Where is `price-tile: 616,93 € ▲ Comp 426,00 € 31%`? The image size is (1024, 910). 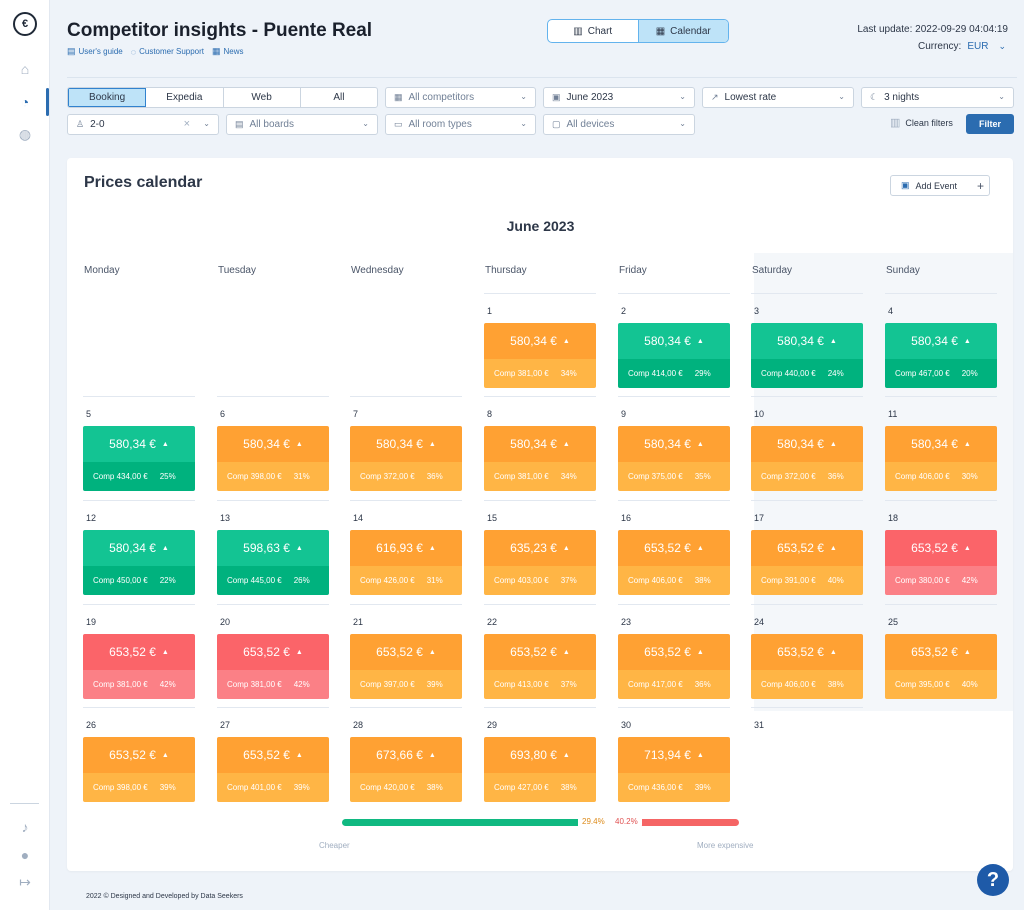
price-tile: 616,93 € ▲ Comp 426,00 € 31% is located at coordinates (406, 562).